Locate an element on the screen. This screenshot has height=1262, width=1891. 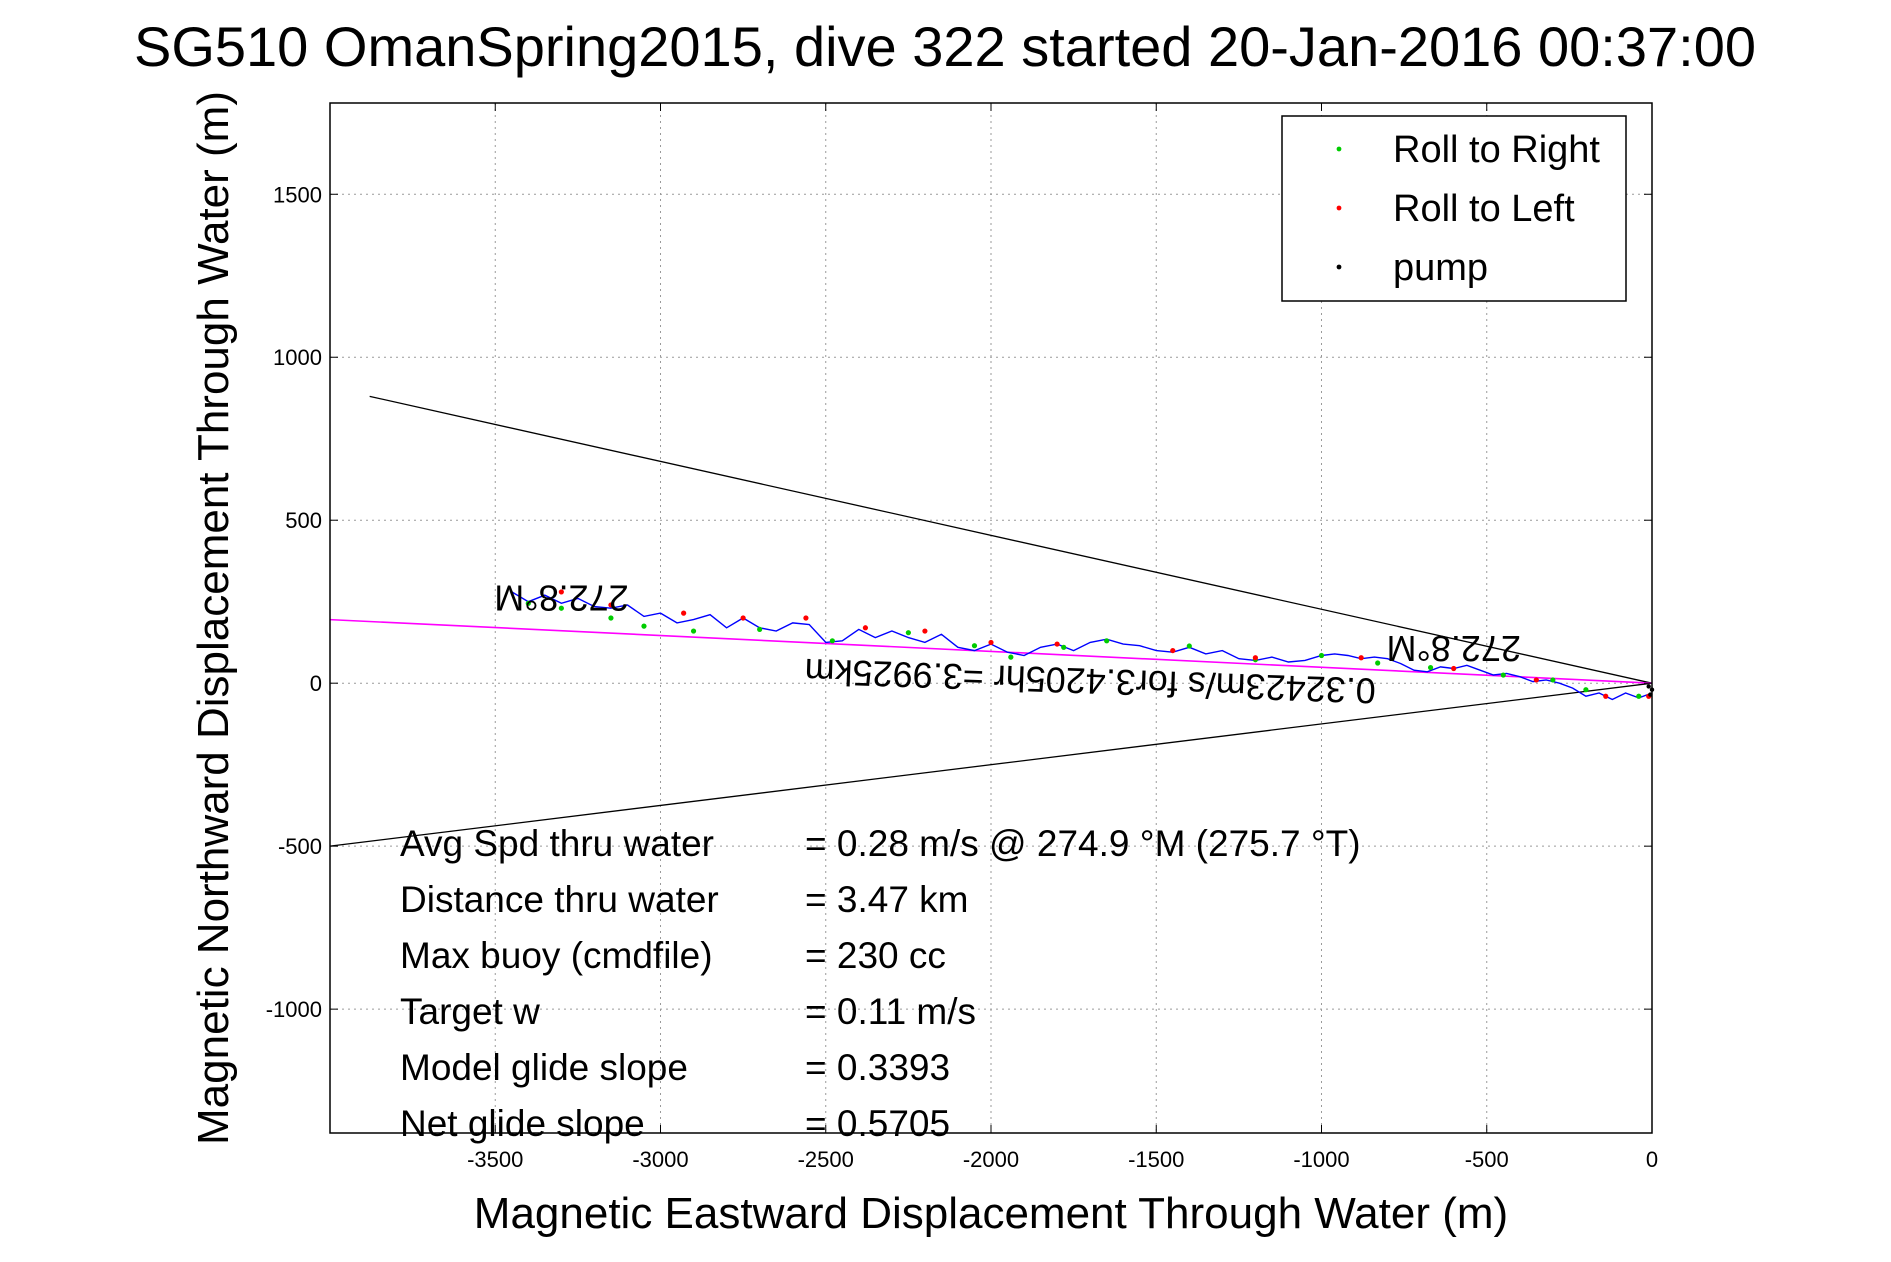
annotation-value: = 0.5705 is located at coordinates (877, 1123).